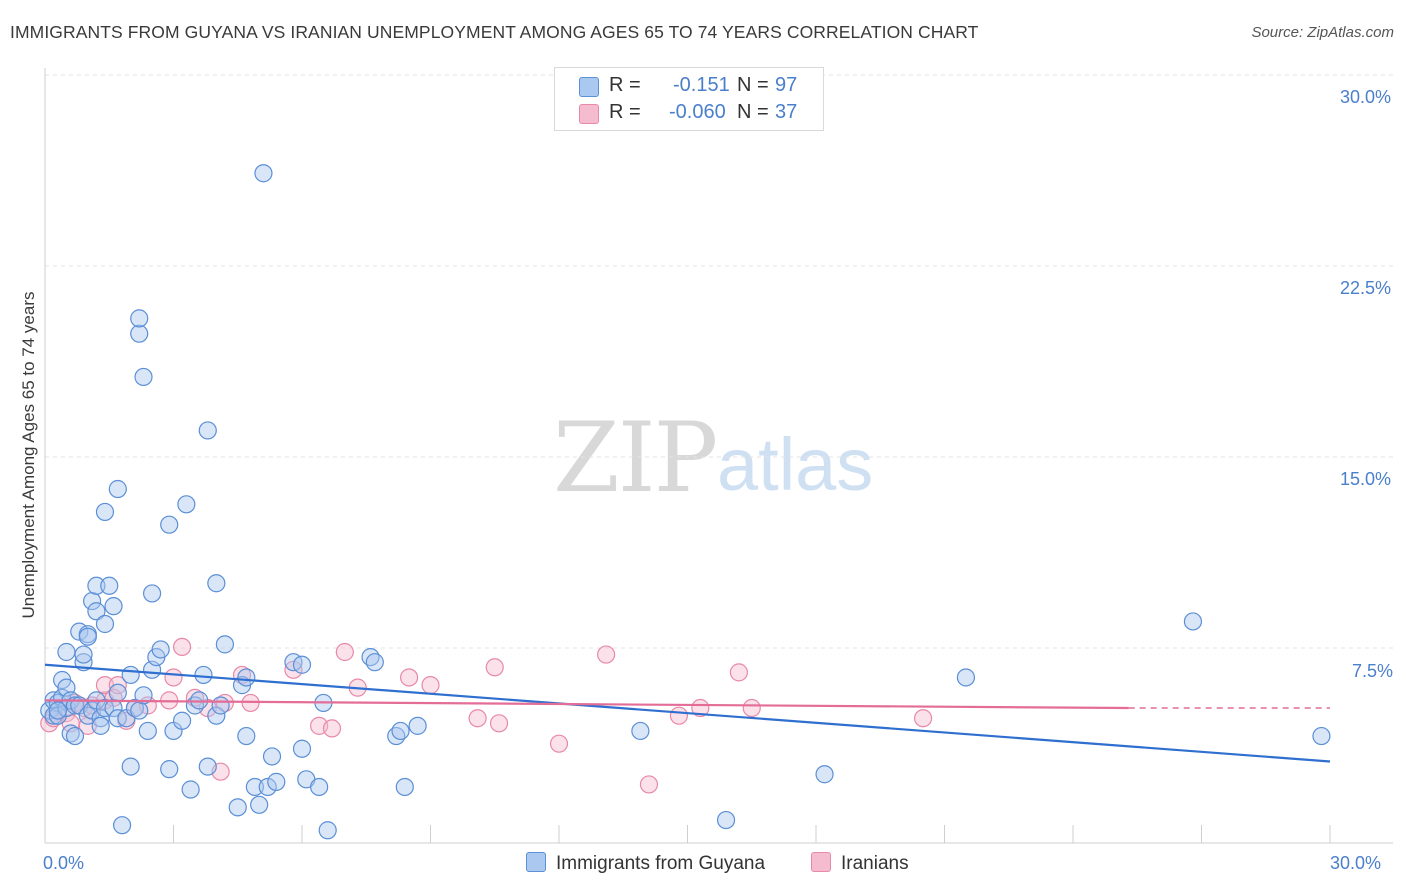 The image size is (1406, 892). What do you see at coordinates (1366, 97) in the screenshot?
I see `y-tick-label-30: 30.0%` at bounding box center [1366, 97].